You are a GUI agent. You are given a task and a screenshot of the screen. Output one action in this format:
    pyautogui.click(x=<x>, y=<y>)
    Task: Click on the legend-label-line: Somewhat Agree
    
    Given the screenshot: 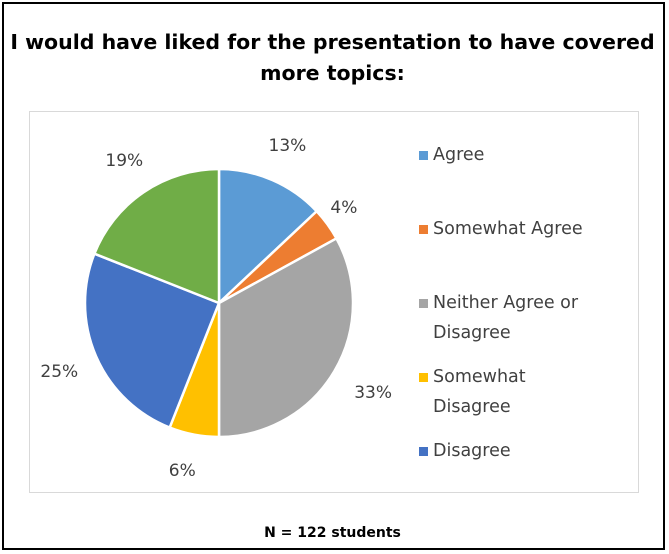 What is the action you would take?
    pyautogui.click(x=508, y=229)
    